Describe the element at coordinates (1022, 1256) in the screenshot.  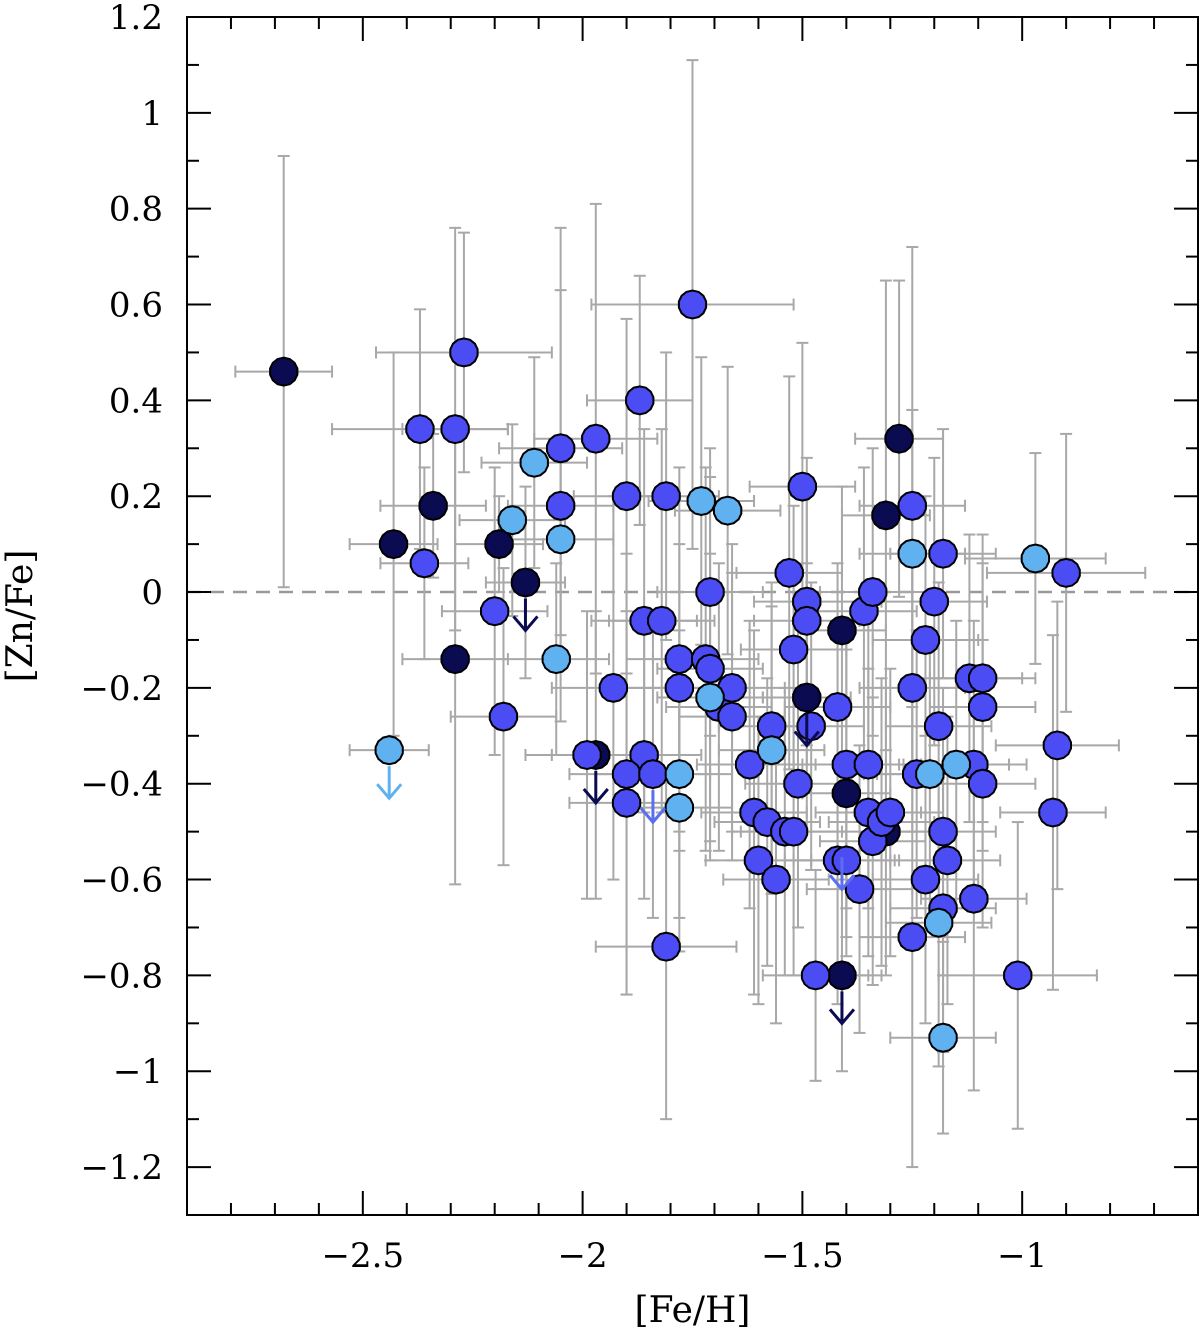
I see `x-tick-label: −1` at that location.